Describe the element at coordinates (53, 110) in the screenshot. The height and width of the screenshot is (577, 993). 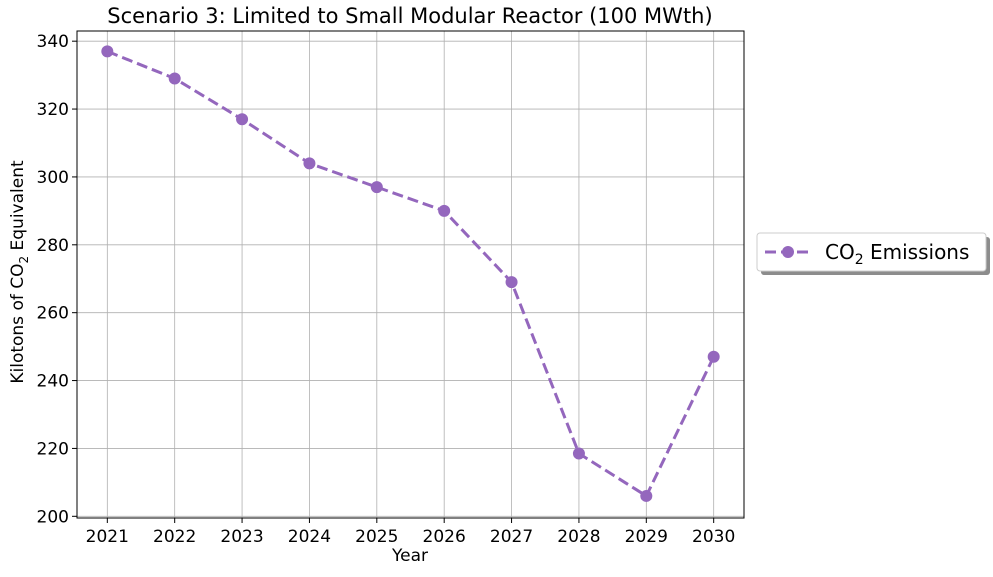
I see `y-tick-label-320: 320` at that location.